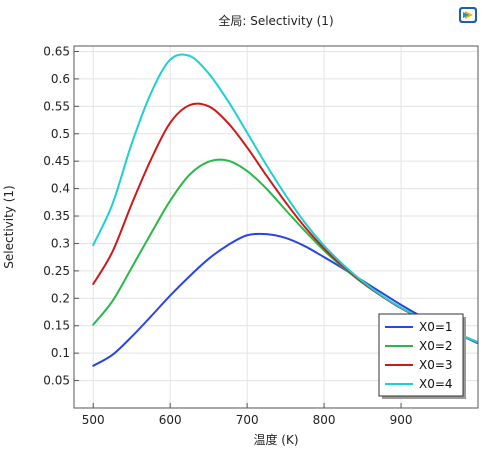 The height and width of the screenshot is (451, 483). Describe the element at coordinates (56, 106) in the screenshot. I see `y-tick-label: 0.55` at that location.